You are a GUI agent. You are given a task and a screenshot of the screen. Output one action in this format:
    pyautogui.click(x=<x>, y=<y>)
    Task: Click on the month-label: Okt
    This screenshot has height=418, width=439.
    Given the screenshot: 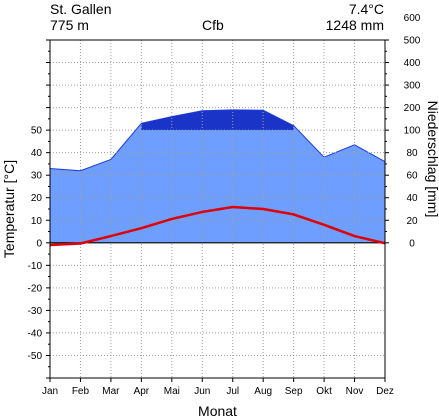 What is the action you would take?
    pyautogui.click(x=324, y=391)
    